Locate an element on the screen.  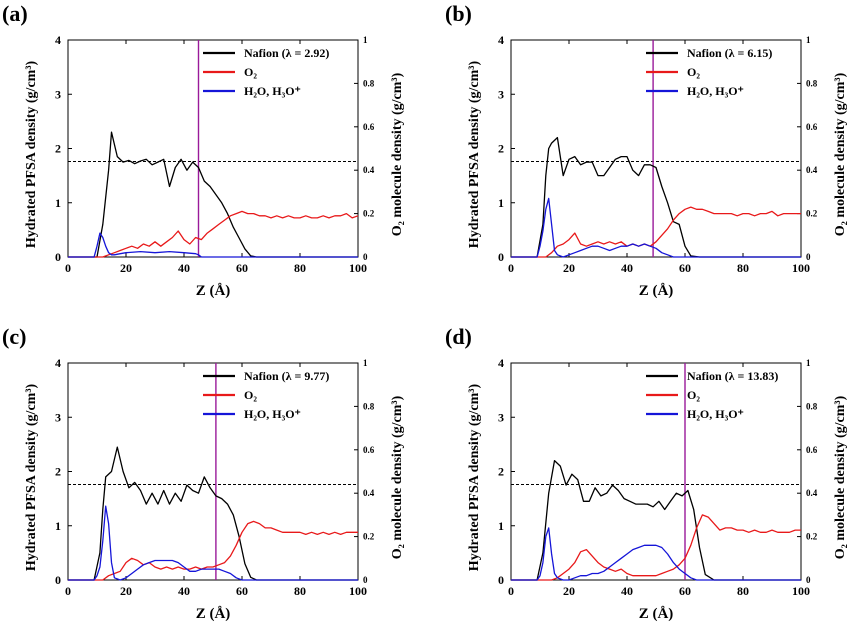
panel-label: (b) is located at coordinates (458, 13).